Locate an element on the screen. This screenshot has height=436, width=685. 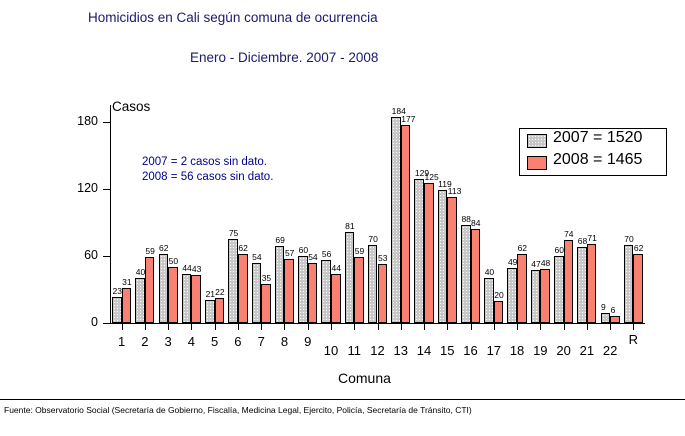
bar-value-label: 31 is located at coordinates (127, 282).